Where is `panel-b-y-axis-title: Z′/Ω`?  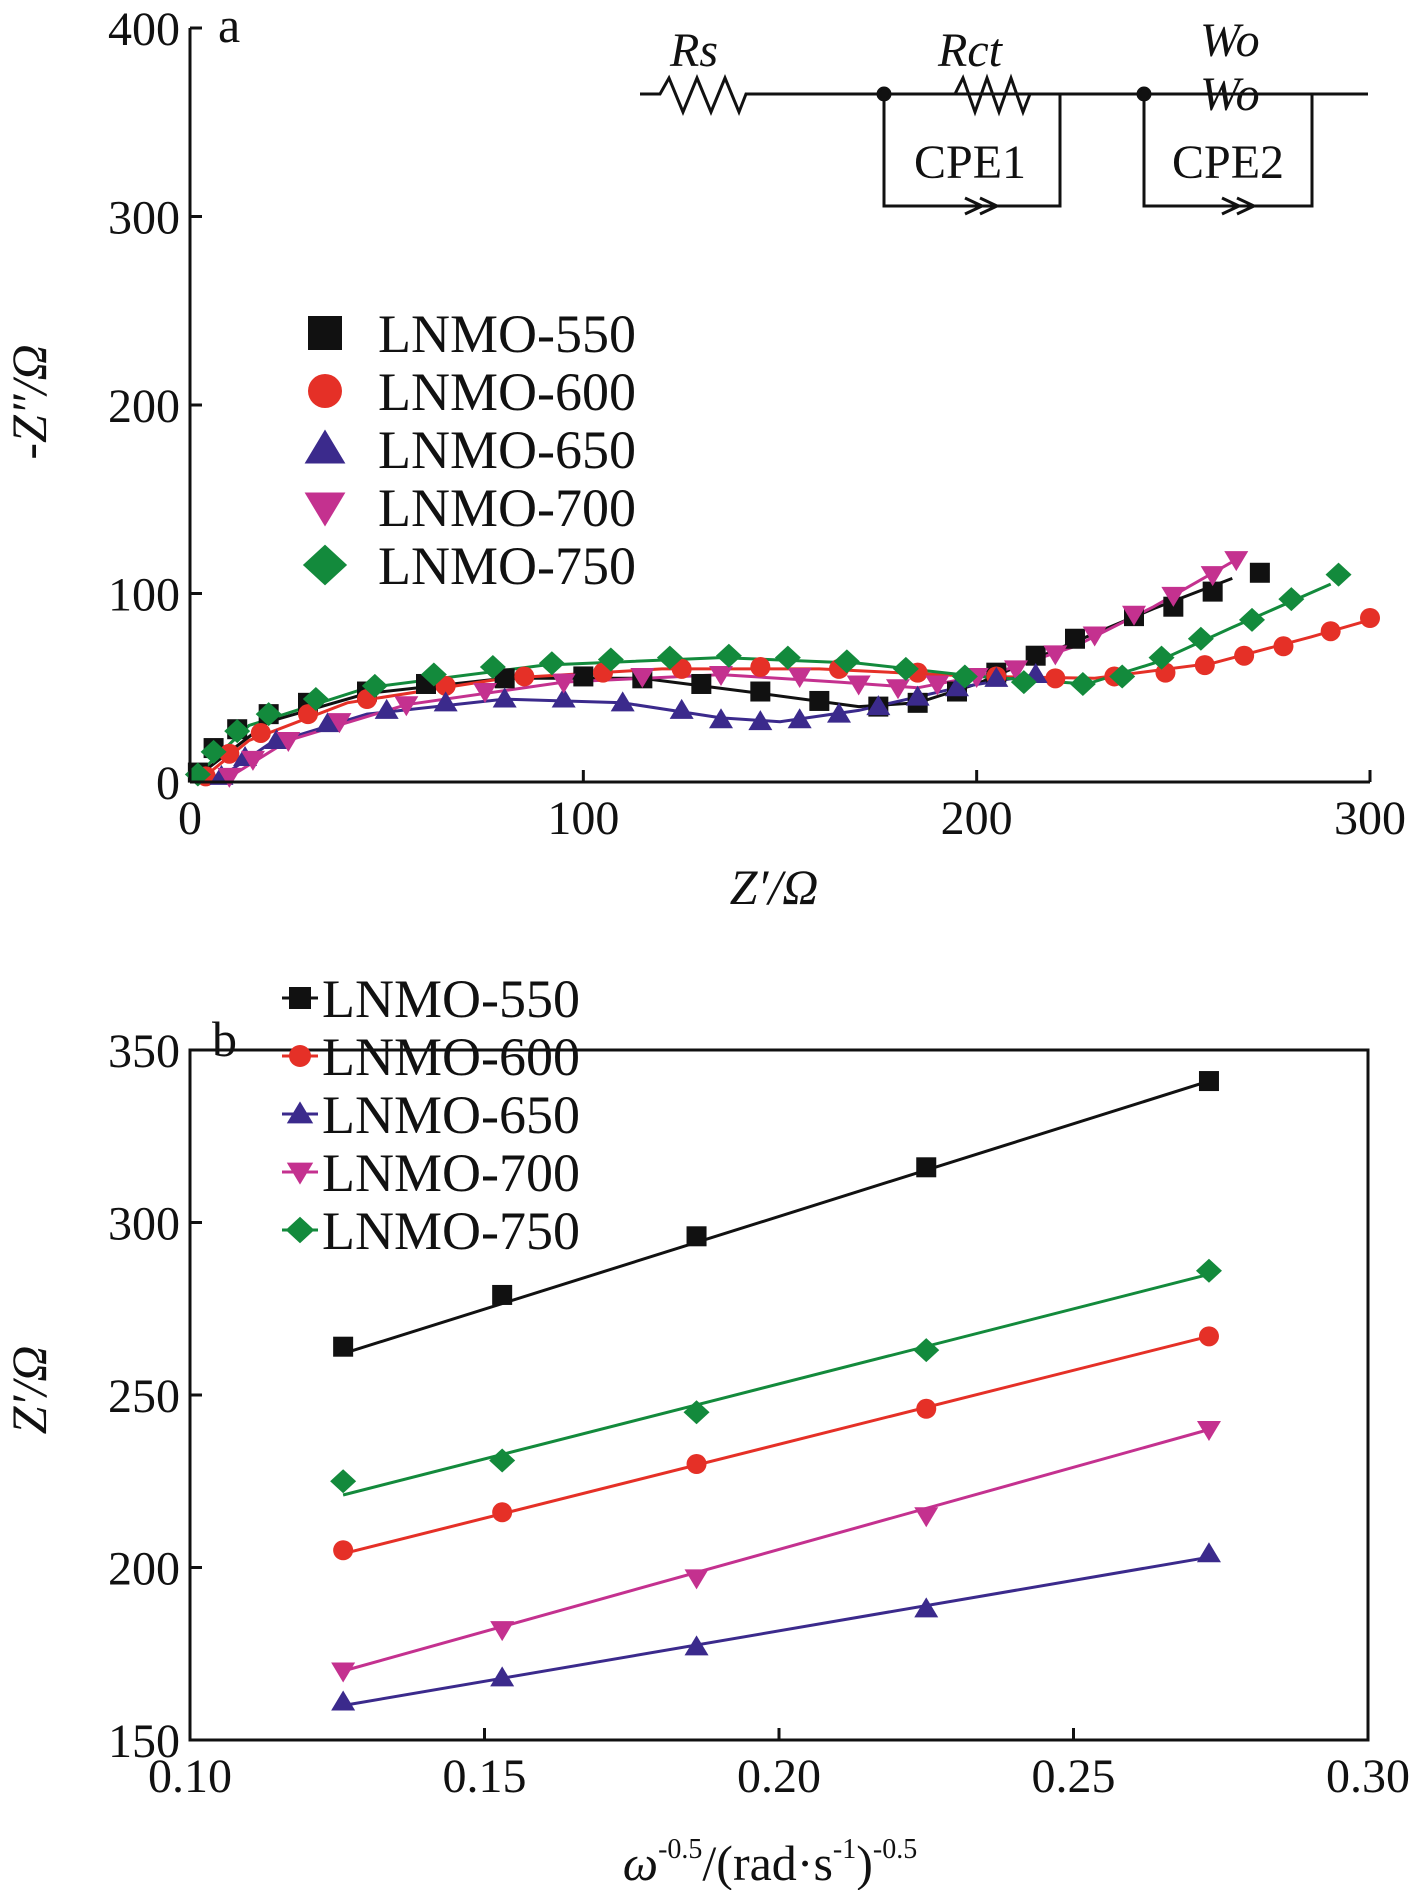
panel-b-y-axis-title: Z′/Ω is located at coordinates (29, 1390).